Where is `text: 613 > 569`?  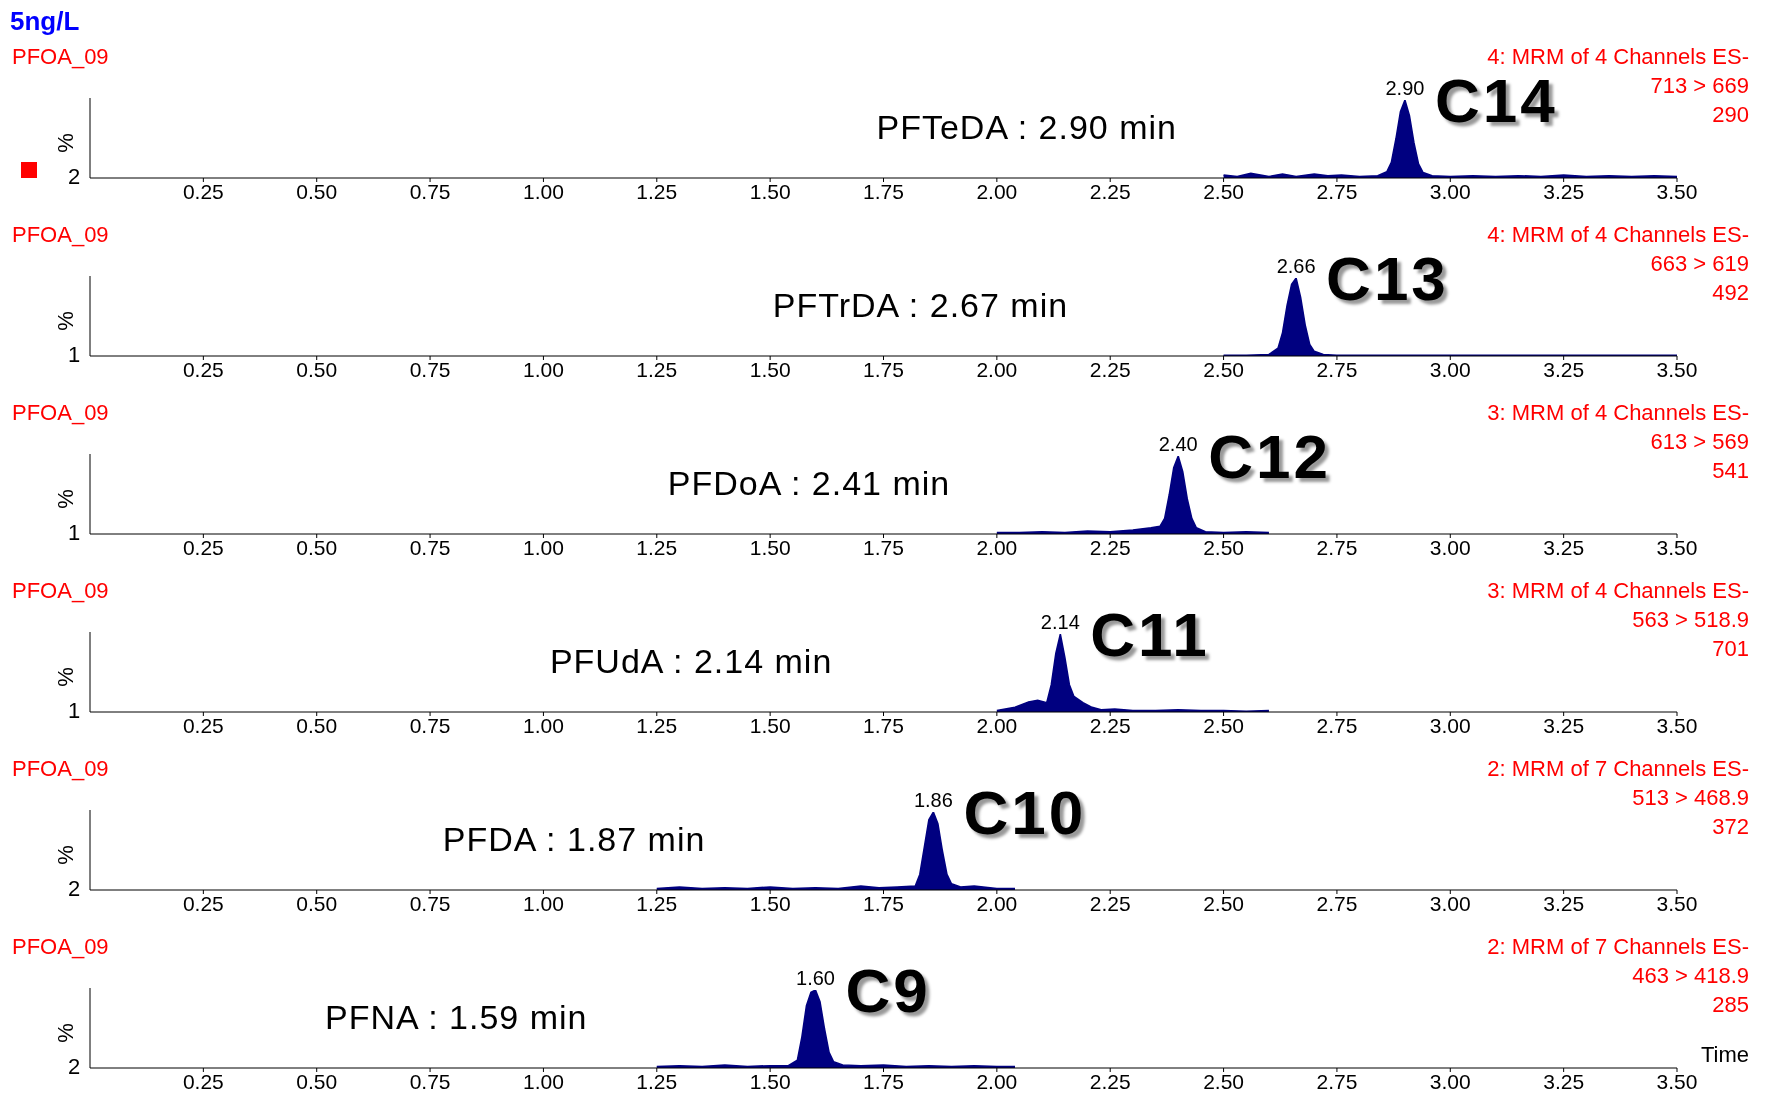
text: 613 > 569 is located at coordinates (1699, 442).